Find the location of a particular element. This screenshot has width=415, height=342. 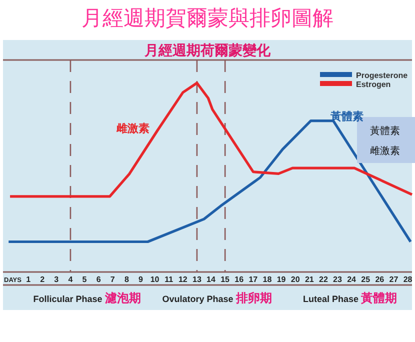

x-tick-label: 1 is located at coordinates (29, 279).